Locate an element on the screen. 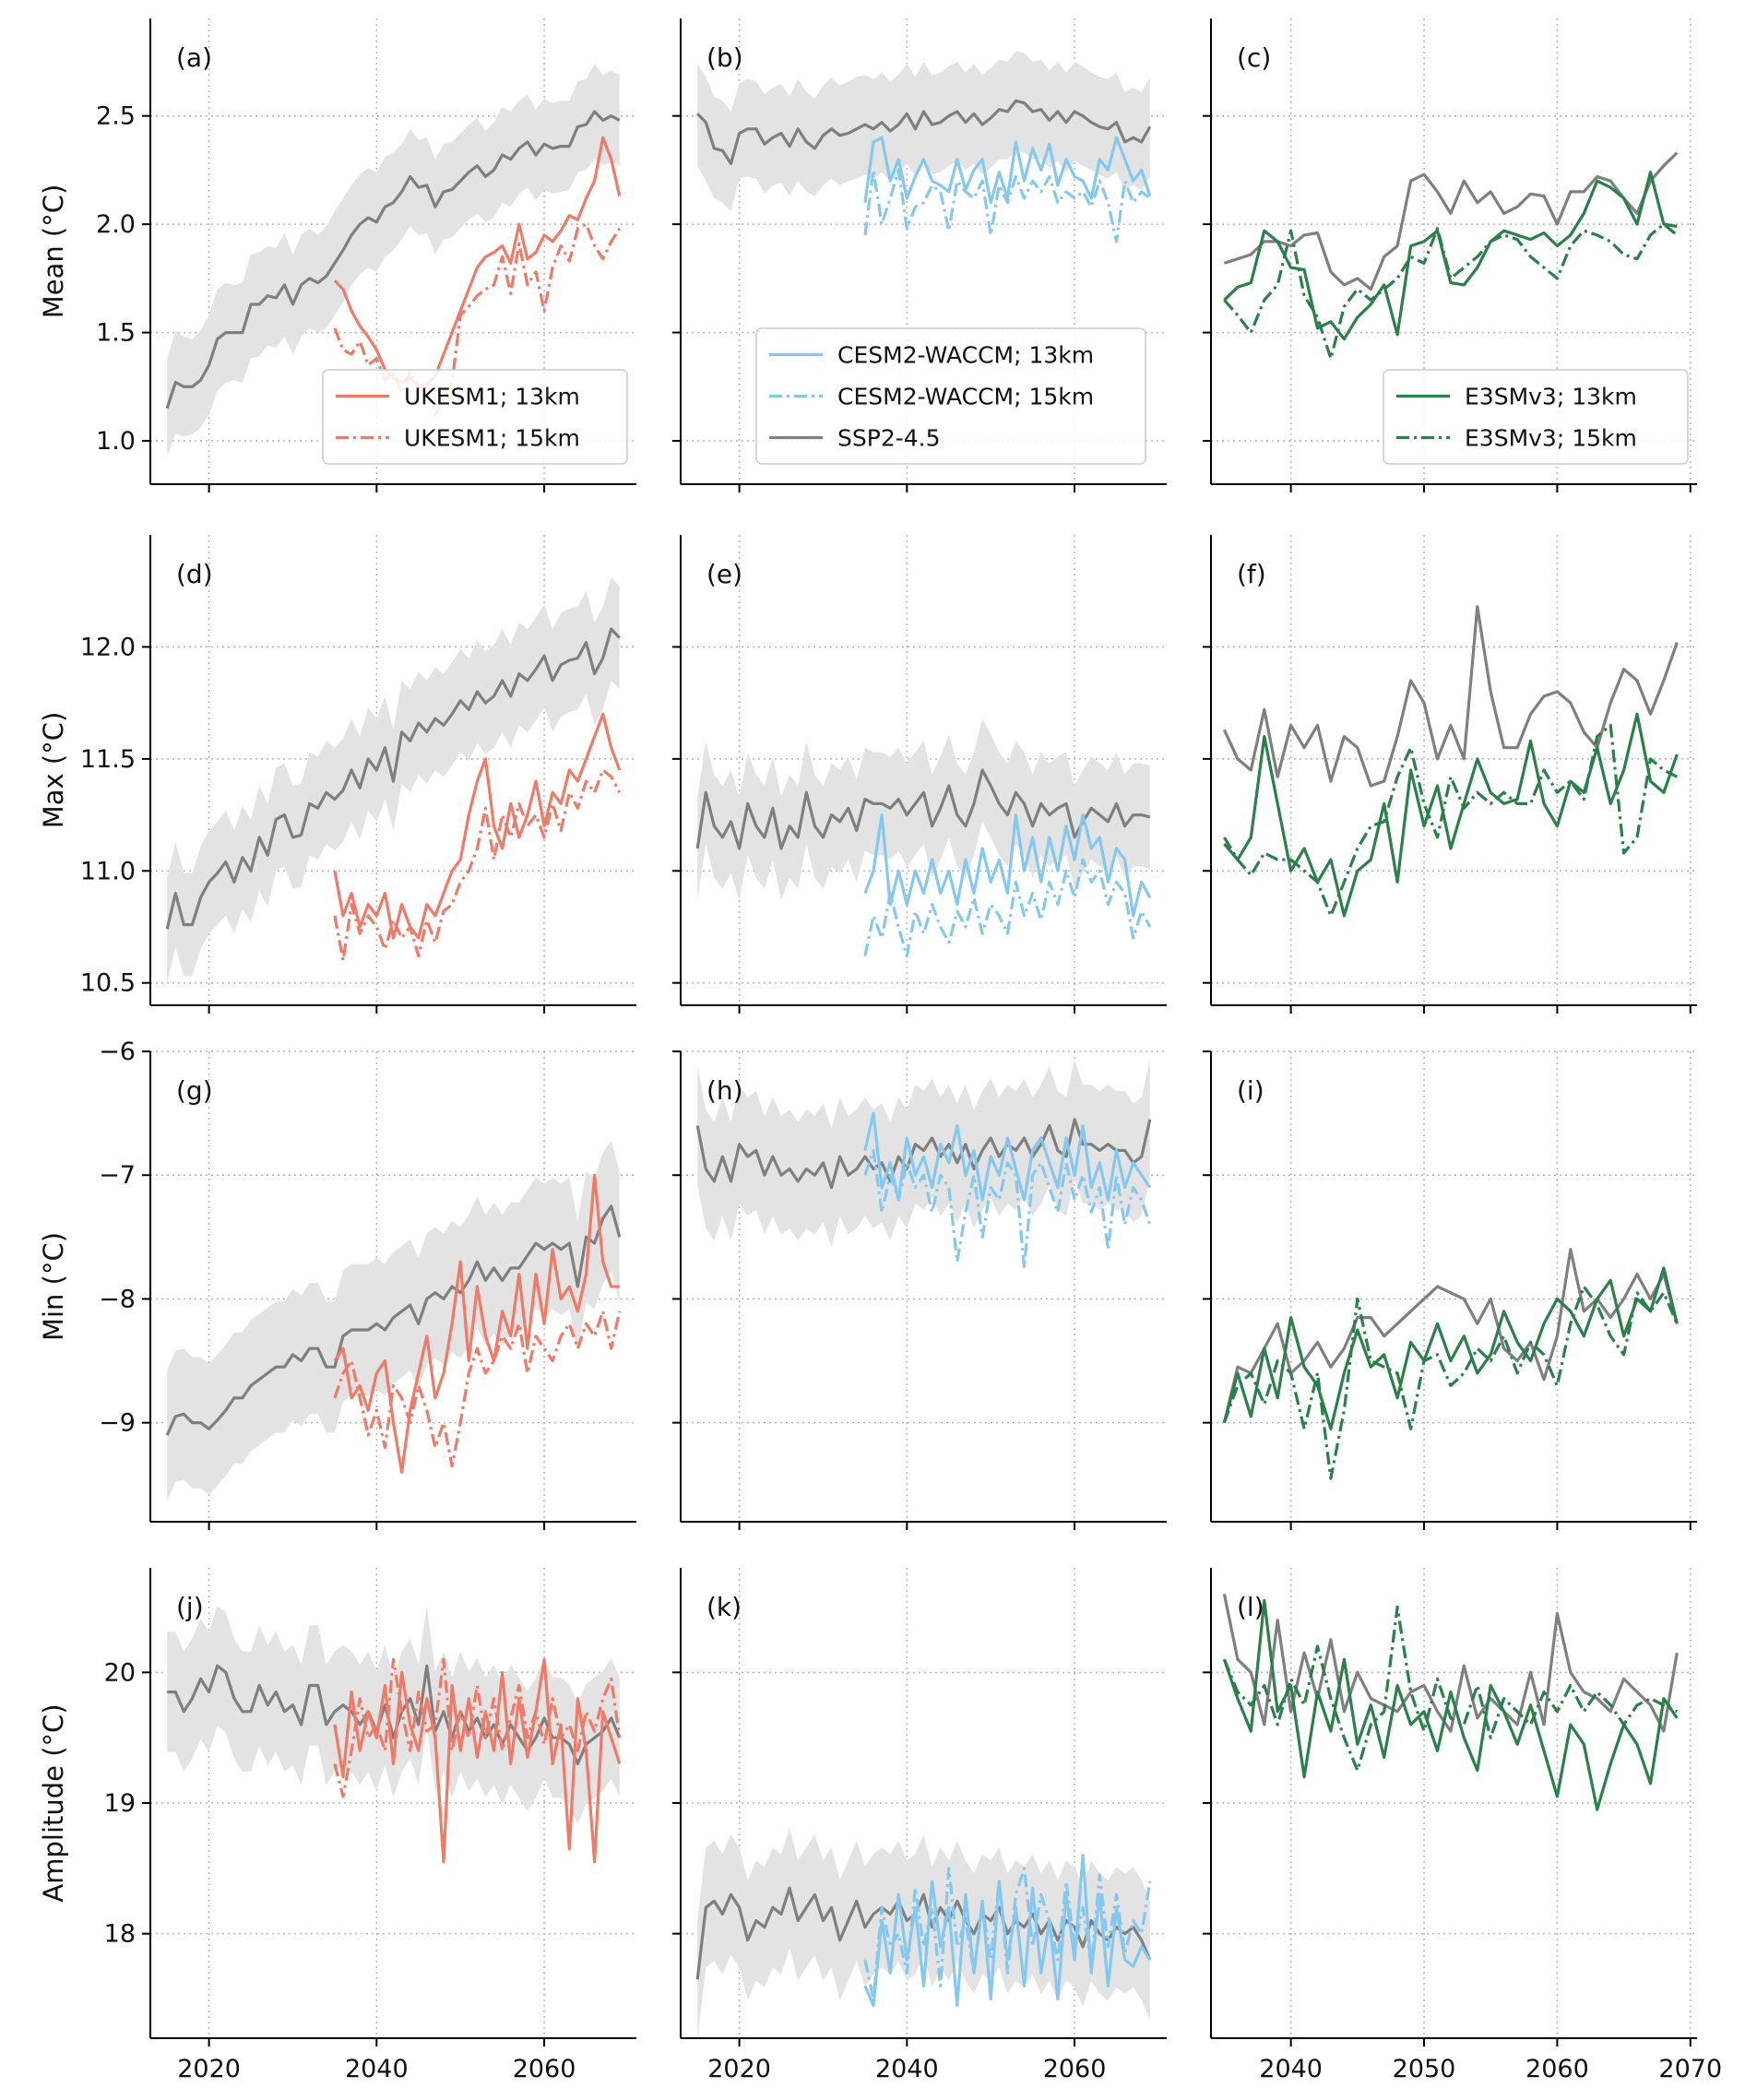 The width and height of the screenshot is (1745, 2100). panel-label: (c) is located at coordinates (1254, 57).